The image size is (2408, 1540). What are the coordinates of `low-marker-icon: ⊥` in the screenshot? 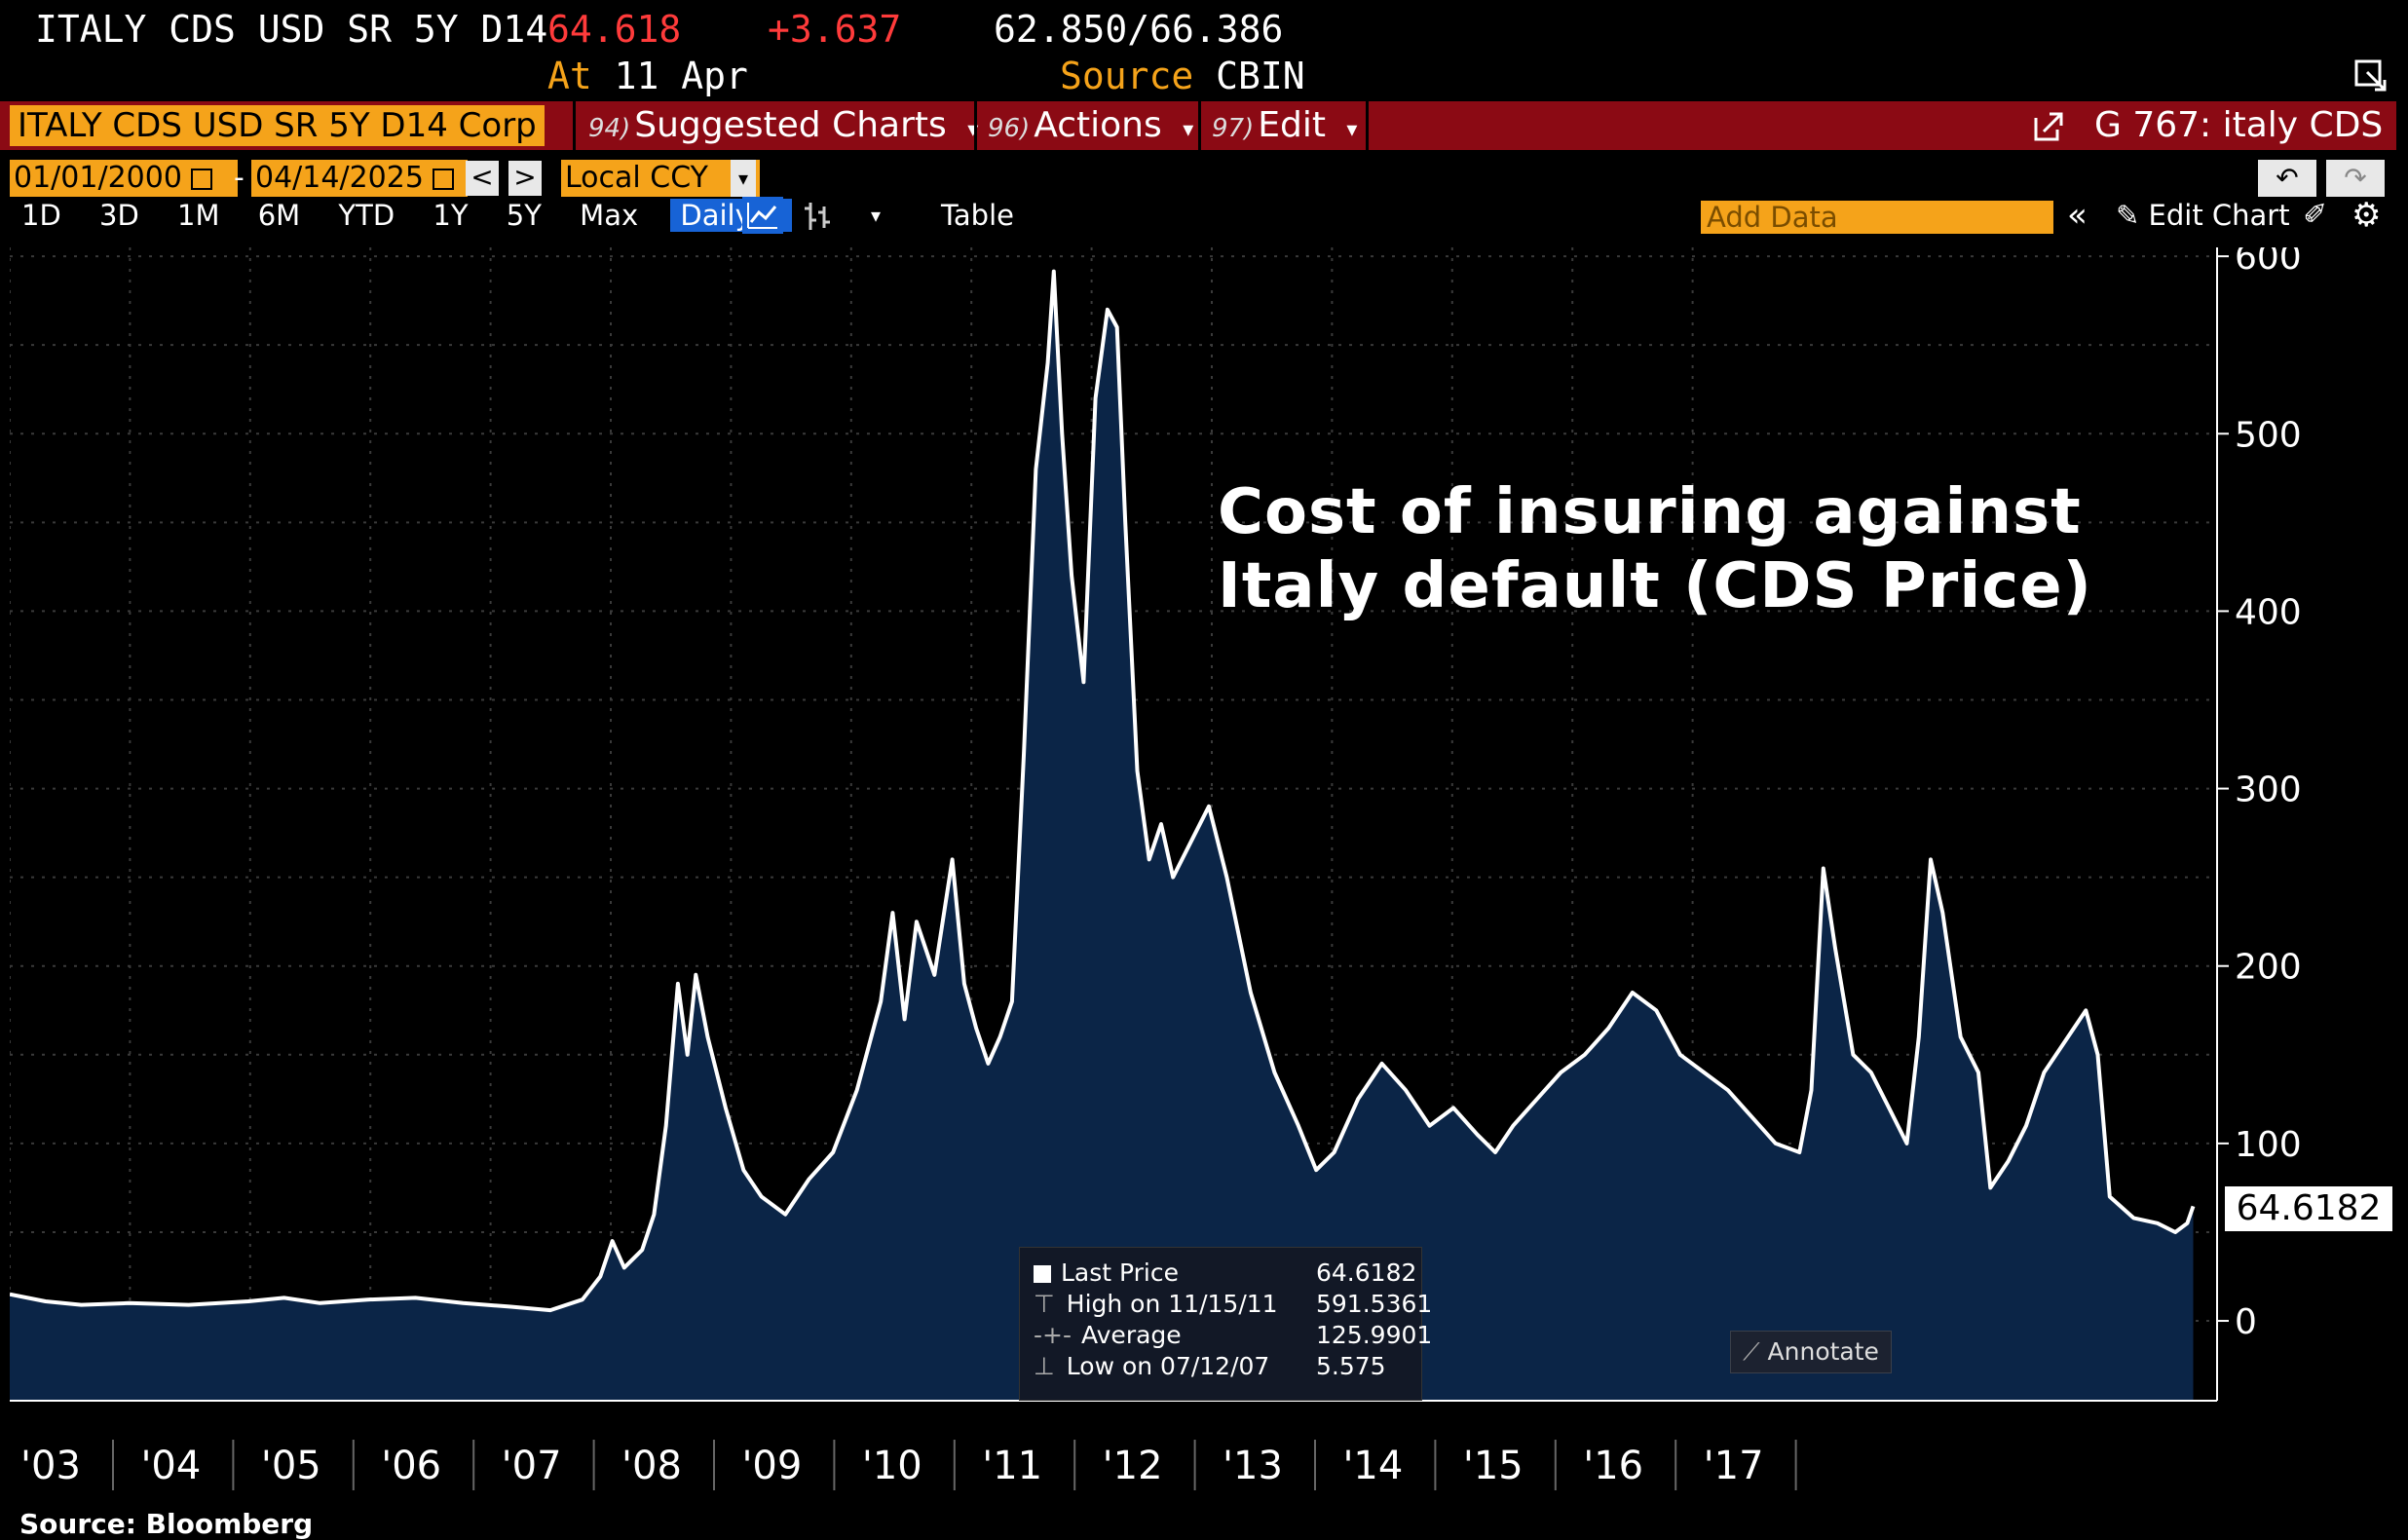 It's located at (1044, 1366).